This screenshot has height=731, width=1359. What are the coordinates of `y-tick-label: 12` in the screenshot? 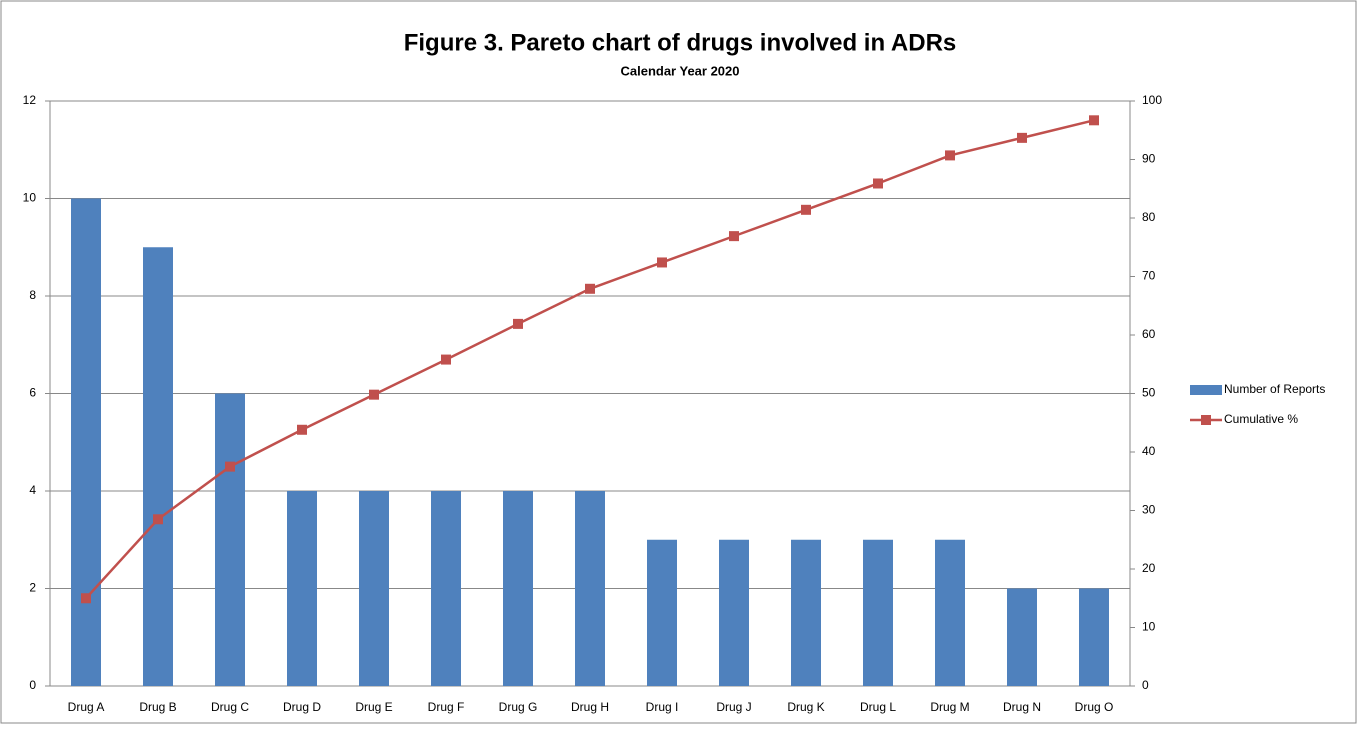 It's located at (30, 100).